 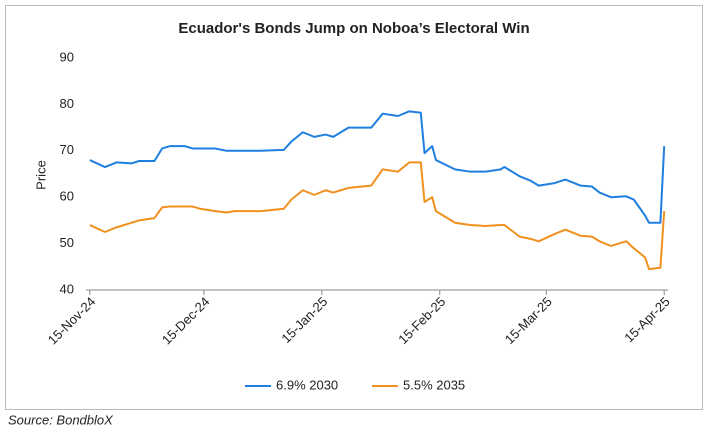 What do you see at coordinates (67, 288) in the screenshot?
I see `y-tick-label: 40` at bounding box center [67, 288].